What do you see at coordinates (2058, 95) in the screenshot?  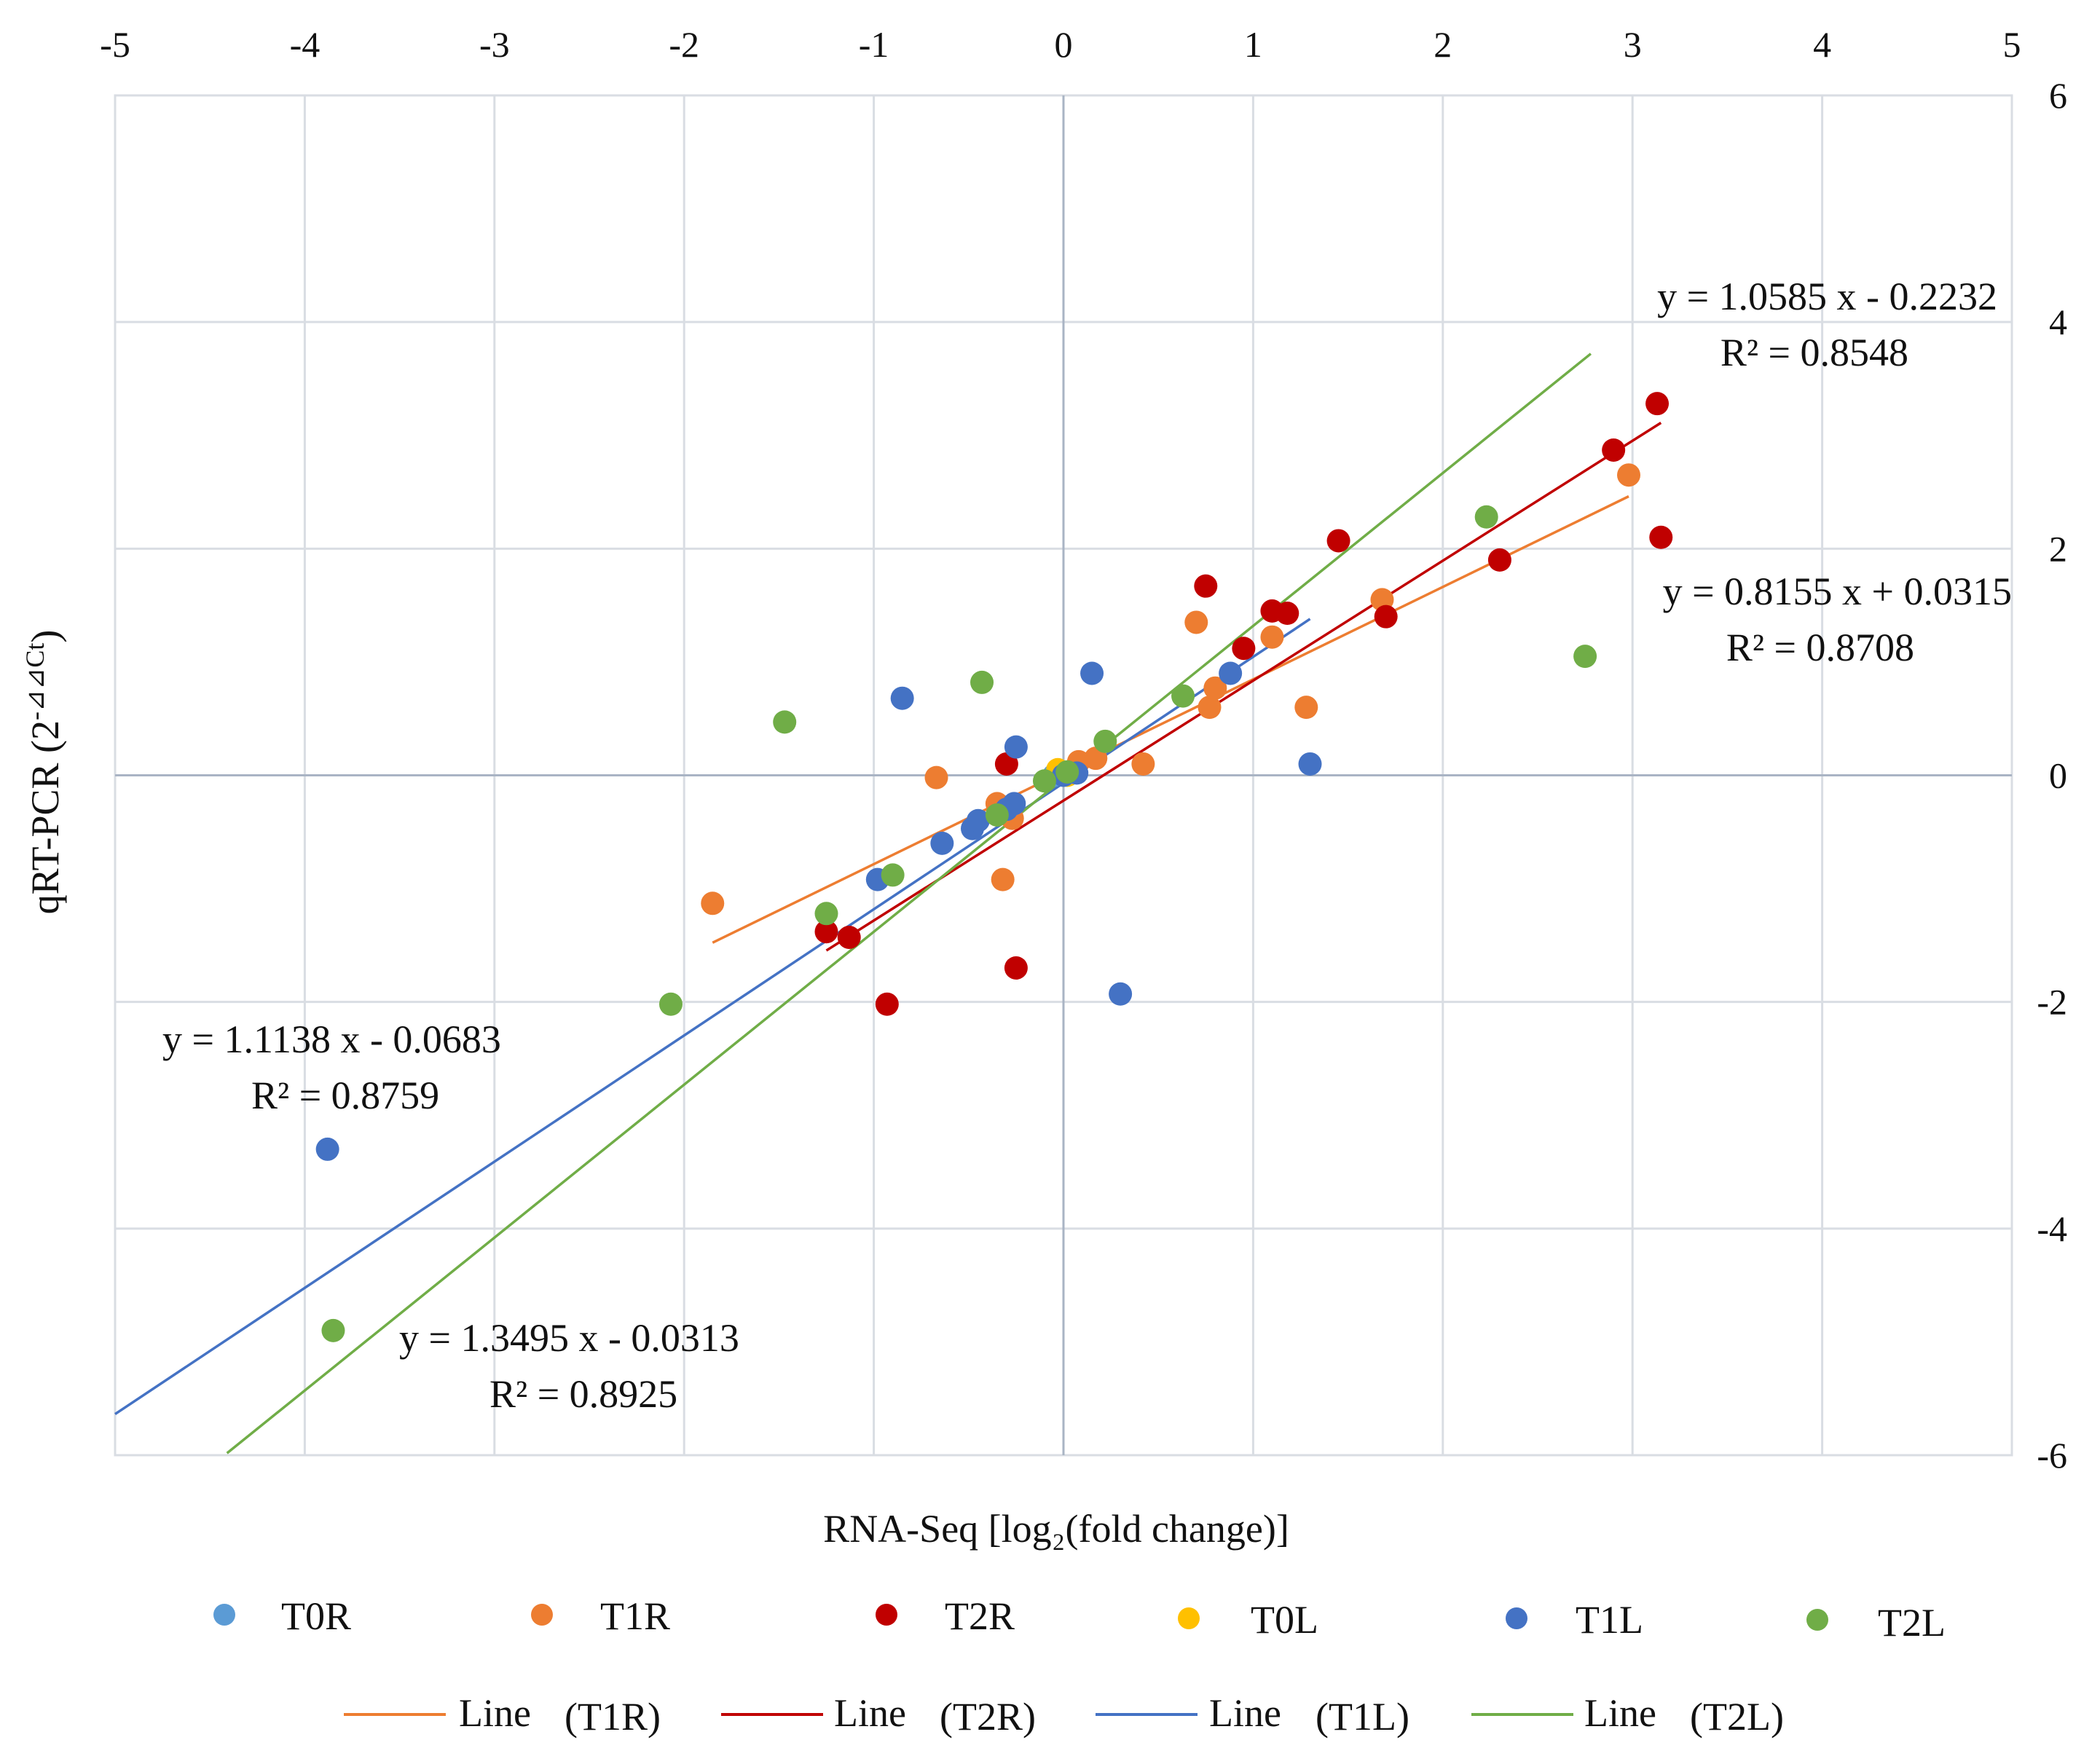 I see `y-tick-label: 6` at bounding box center [2058, 95].